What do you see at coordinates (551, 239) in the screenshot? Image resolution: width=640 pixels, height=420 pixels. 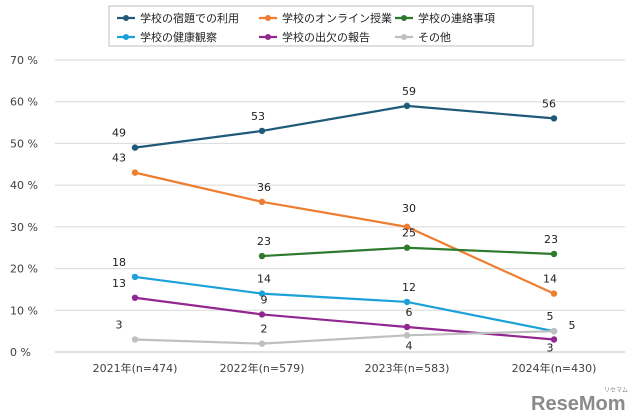 I see `data-label-s2-3: 23` at bounding box center [551, 239].